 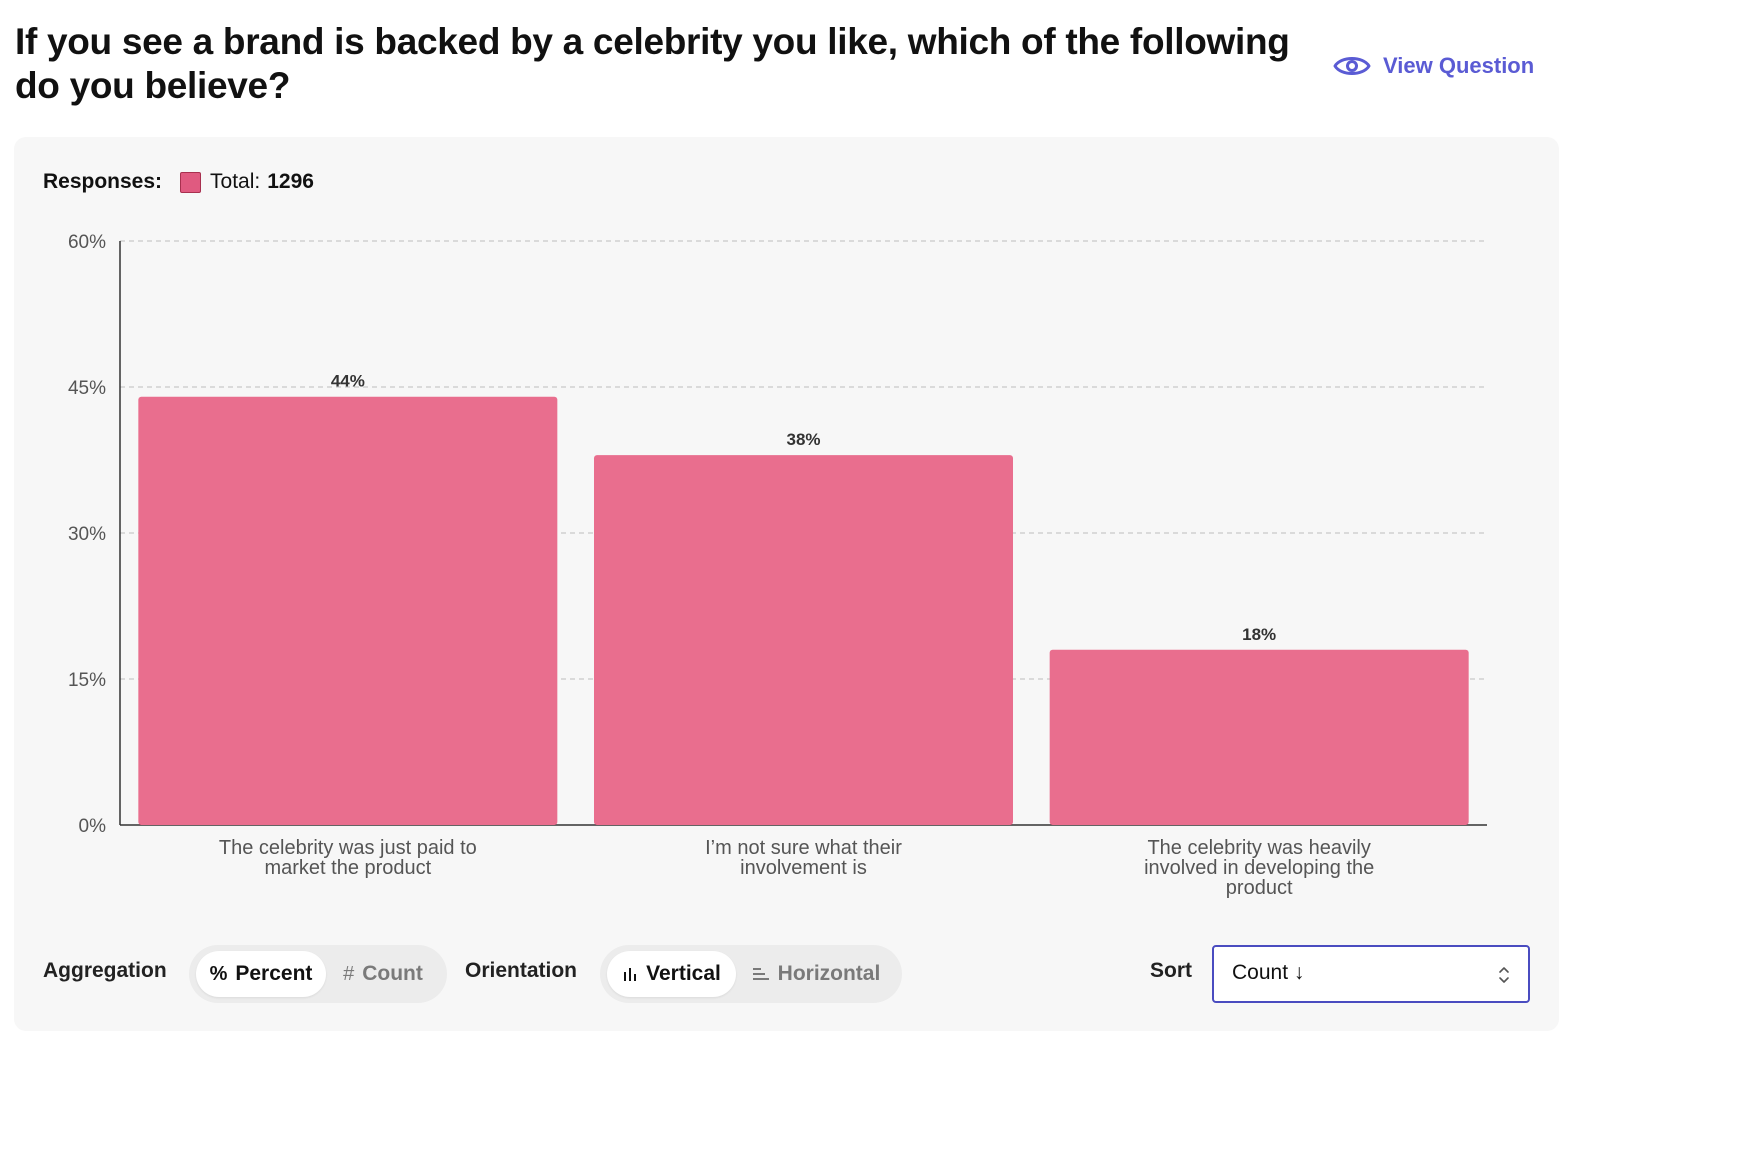 I want to click on x-category-label: involved in developing the, so click(x=1259, y=868).